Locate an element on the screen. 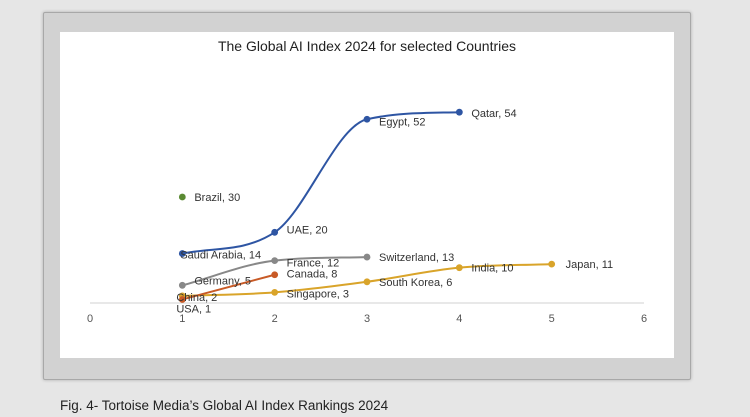  data-label: Saudi Arabia, 14 is located at coordinates (220, 256).